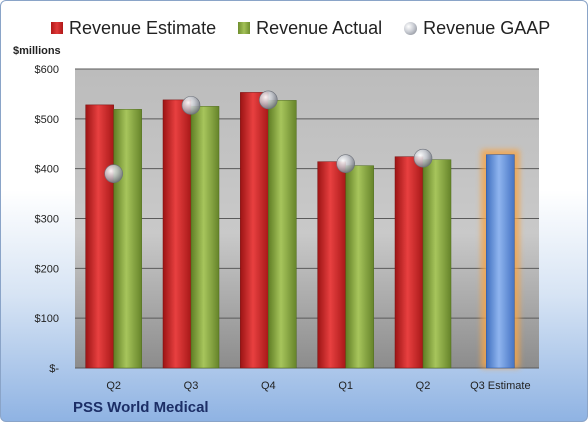 This screenshot has width=588, height=422. What do you see at coordinates (57, 28) in the screenshot?
I see `legend-swatch-estimate` at bounding box center [57, 28].